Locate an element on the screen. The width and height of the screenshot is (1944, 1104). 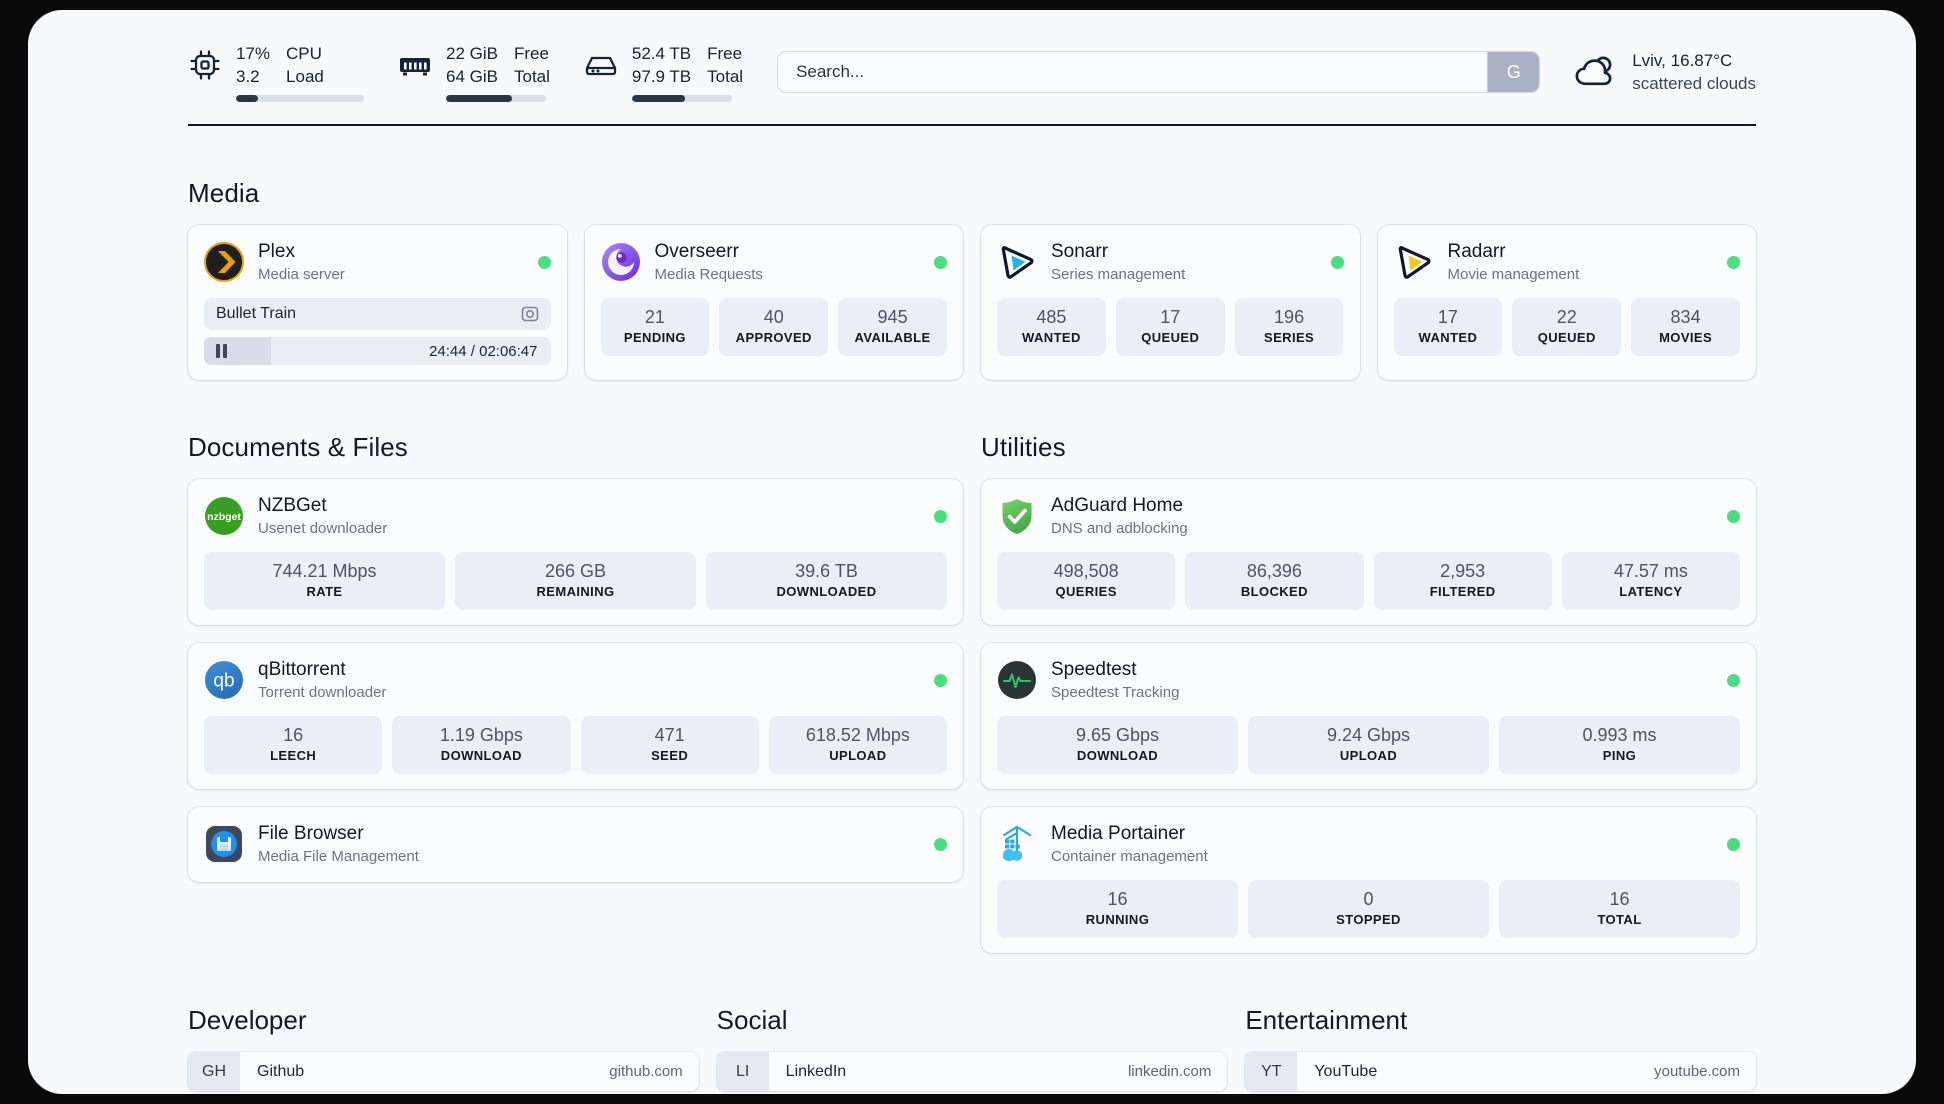
bookmark-item-youtube: YT YouTube youtube.com is located at coordinates (1501, 1071).